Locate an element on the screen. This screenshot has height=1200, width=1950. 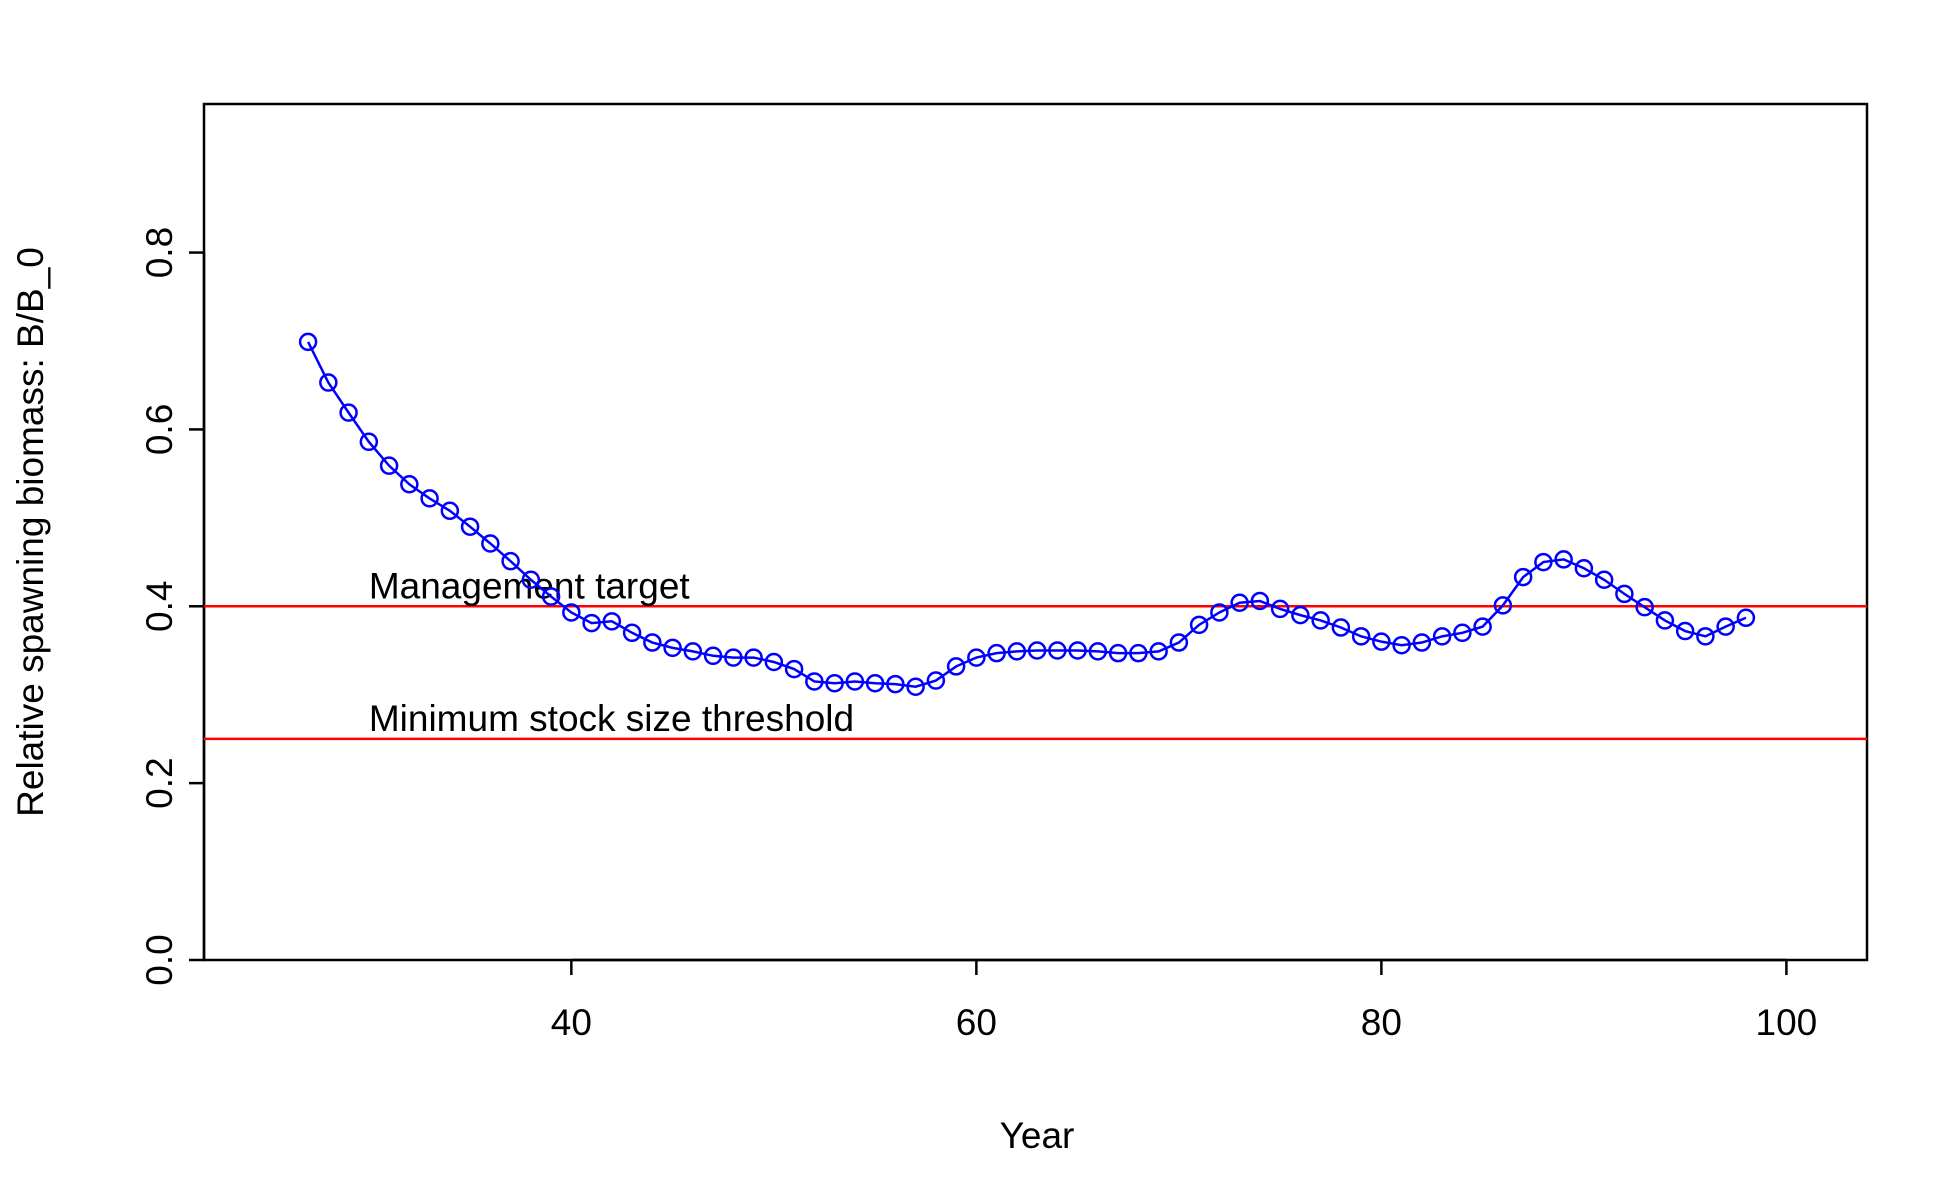
x-tick-label: 100 is located at coordinates (1787, 1022).